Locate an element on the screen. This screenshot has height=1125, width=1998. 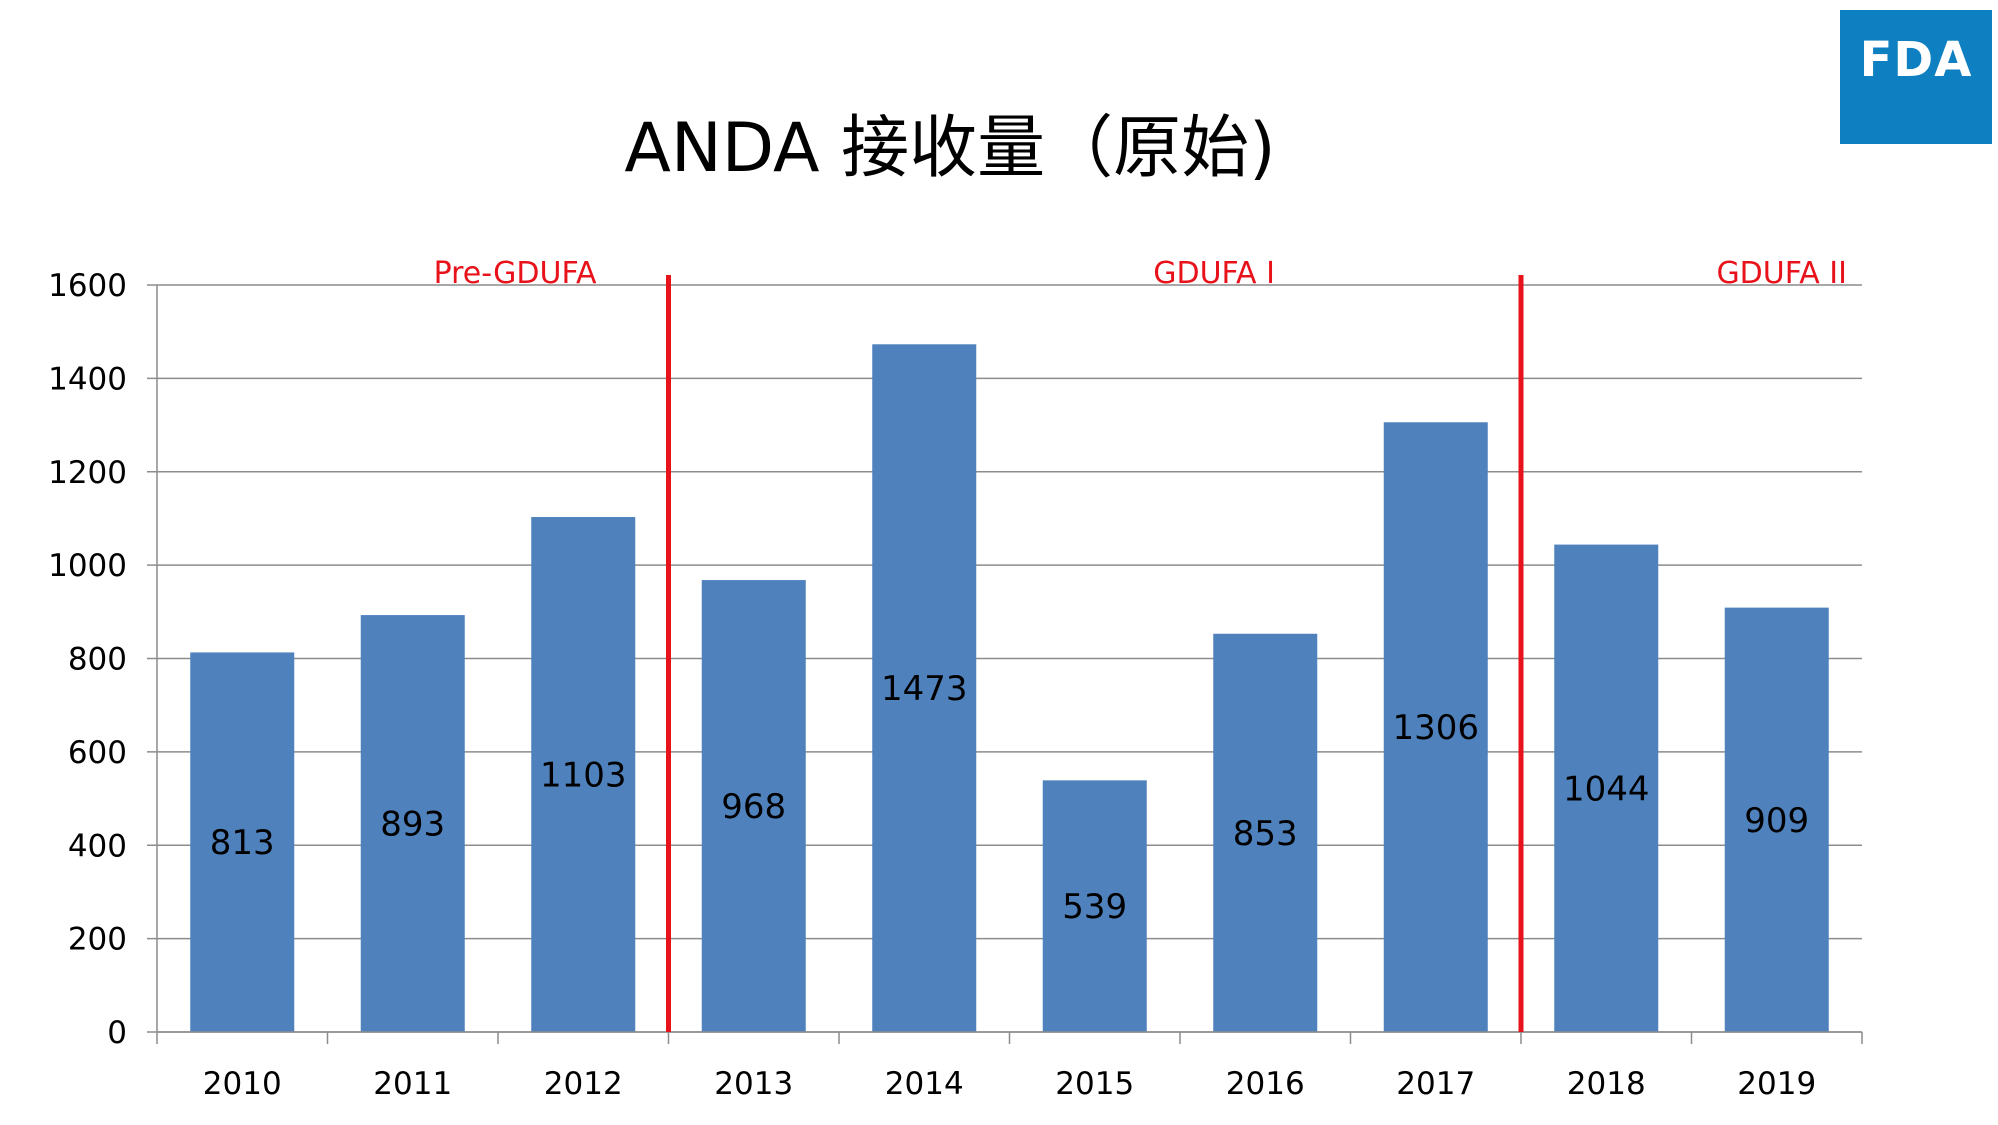
data-label-2012: 1103 is located at coordinates (583, 776).